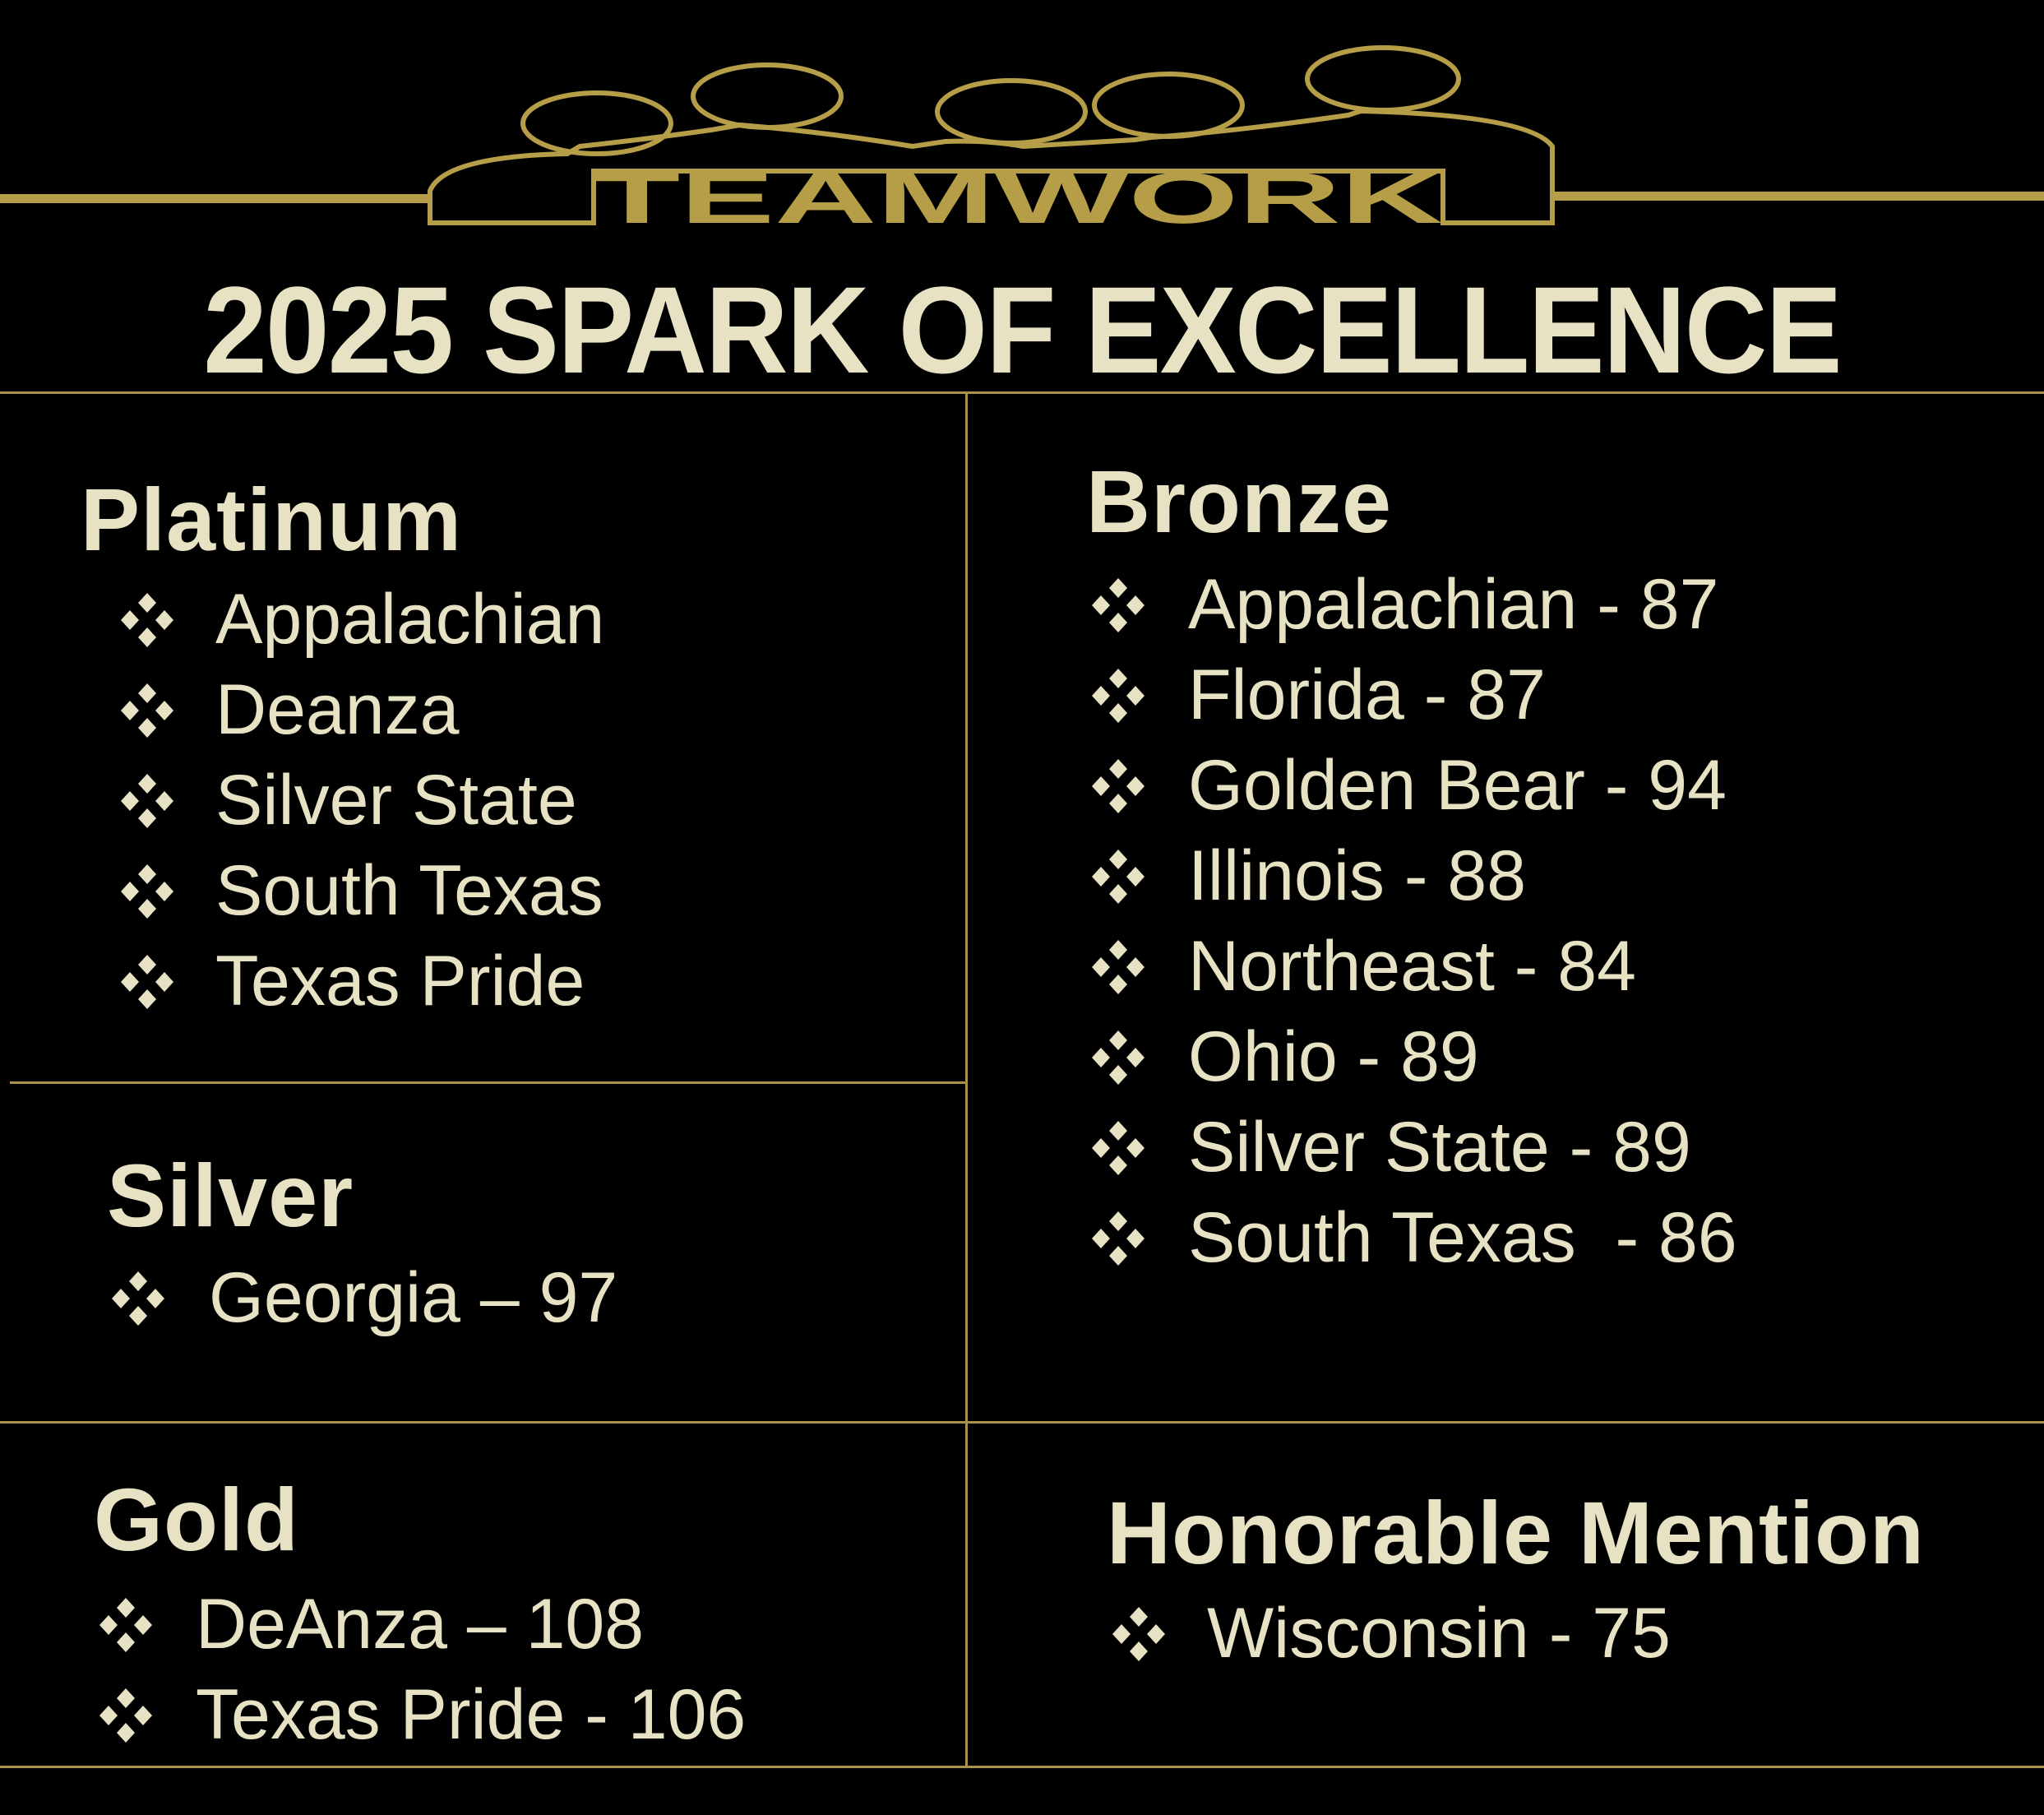  Describe the element at coordinates (1439, 1147) in the screenshot. I see `list-item: Silver State - 89` at that location.